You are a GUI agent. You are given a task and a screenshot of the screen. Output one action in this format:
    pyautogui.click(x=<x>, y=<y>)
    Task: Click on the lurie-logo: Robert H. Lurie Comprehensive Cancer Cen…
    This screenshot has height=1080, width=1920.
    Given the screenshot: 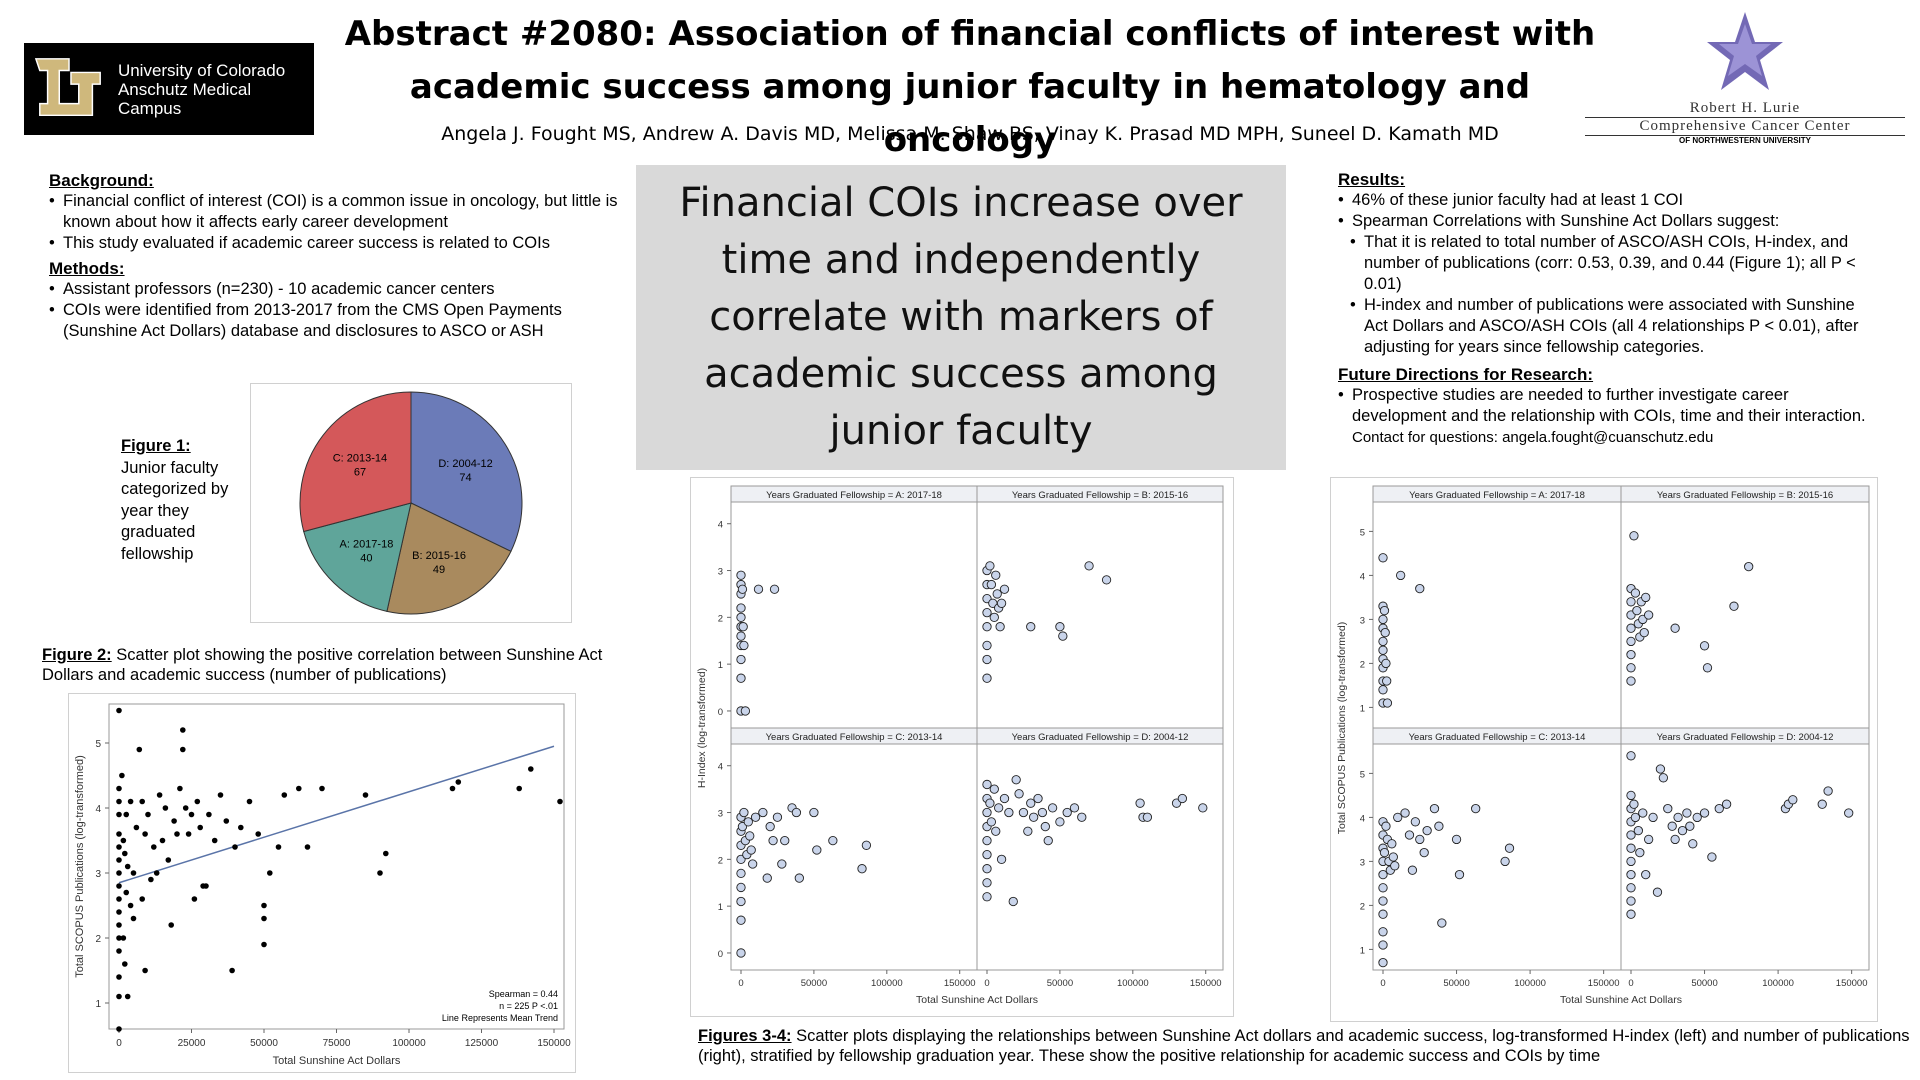 What is the action you would take?
    pyautogui.click(x=1745, y=80)
    